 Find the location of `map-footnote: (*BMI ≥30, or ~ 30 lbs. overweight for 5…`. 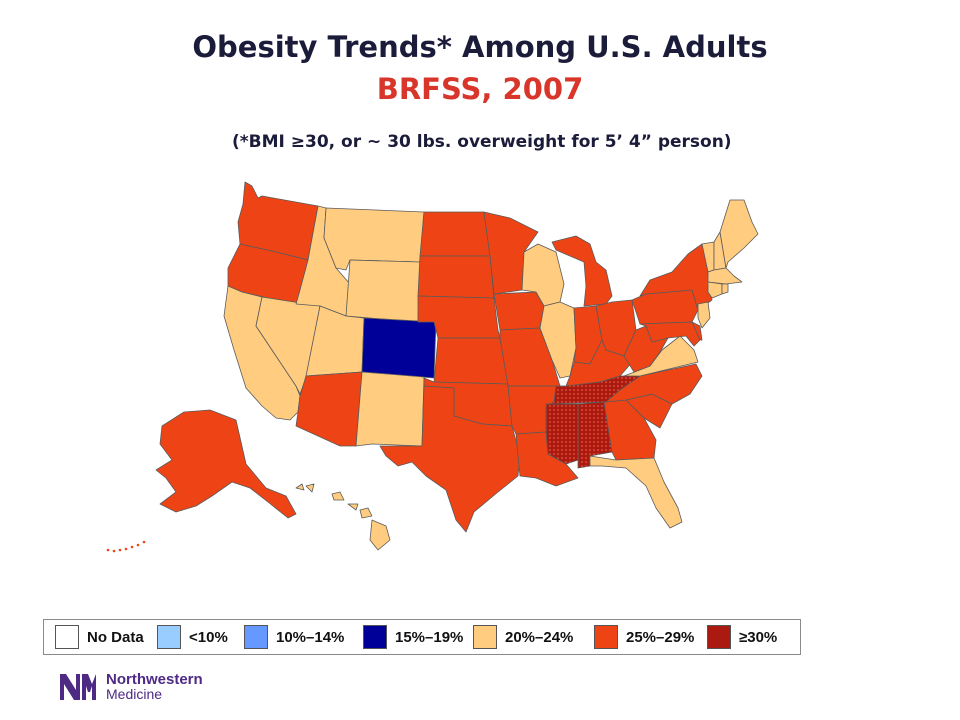

map-footnote: (*BMI ≥30, or ~ 30 lbs. overweight for 5… is located at coordinates (482, 142).